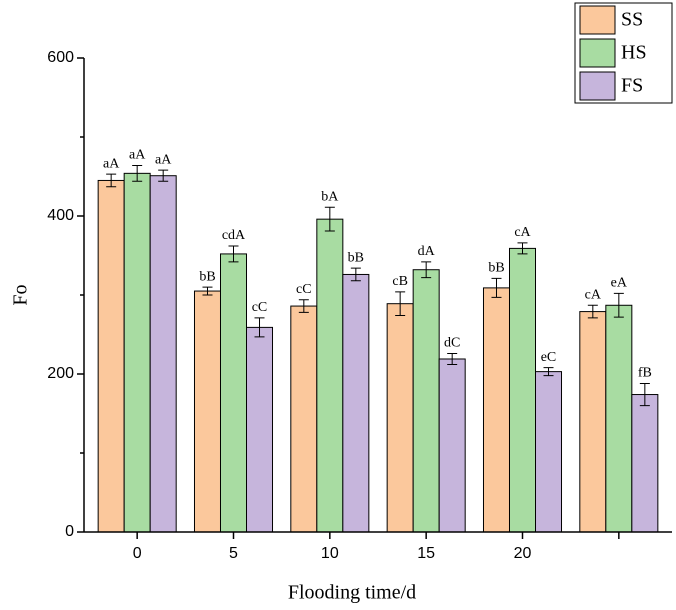  I want to click on significance-label: bA, so click(330, 197).